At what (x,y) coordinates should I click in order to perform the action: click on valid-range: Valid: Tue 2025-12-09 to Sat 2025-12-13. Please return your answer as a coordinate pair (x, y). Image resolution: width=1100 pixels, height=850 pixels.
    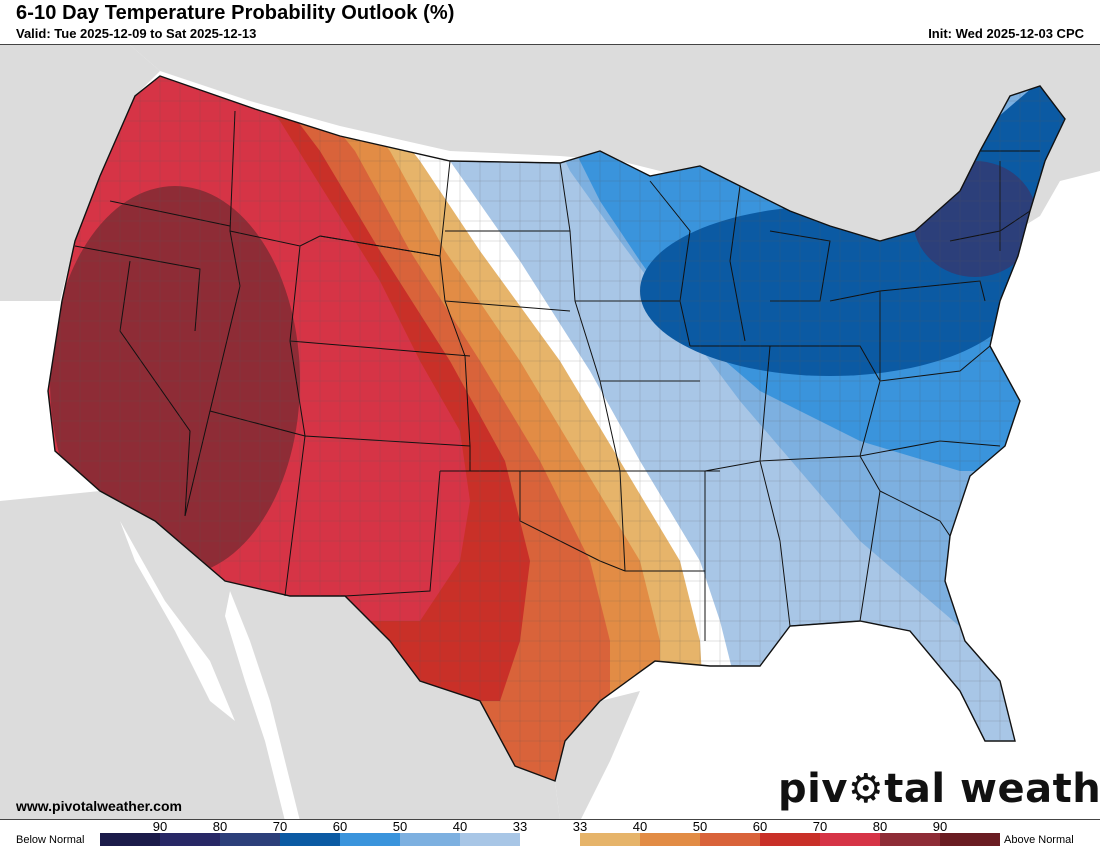
    Looking at the image, I should click on (136, 33).